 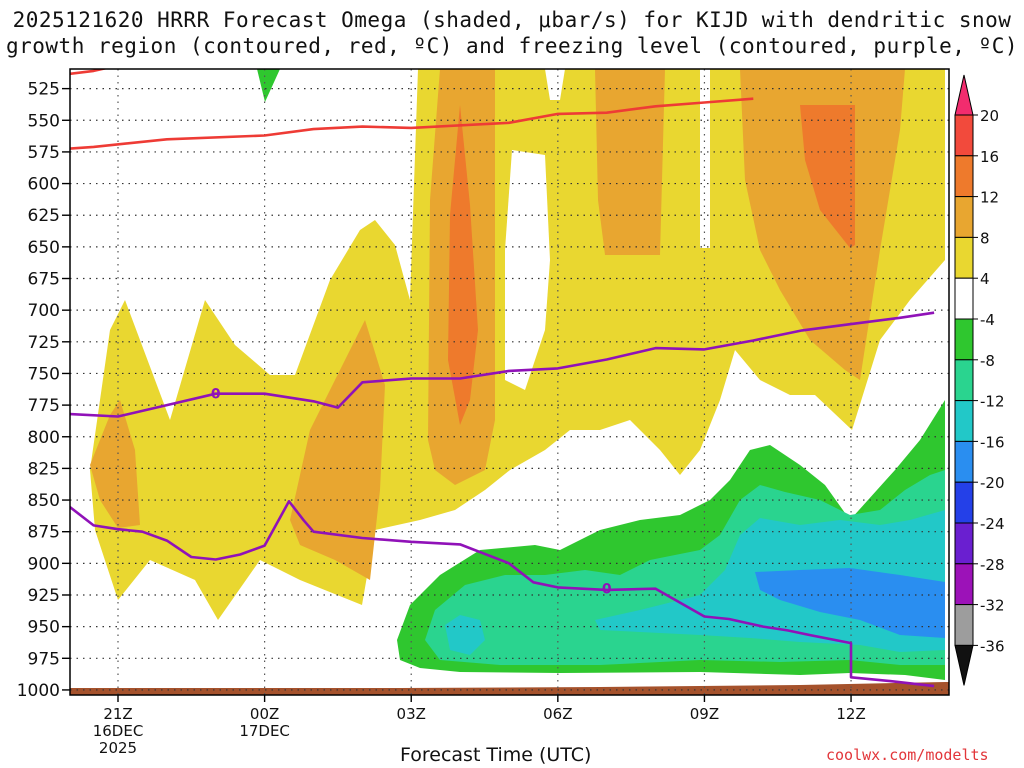 What do you see at coordinates (44, 311) in the screenshot?
I see `y-tick-label: 700` at bounding box center [44, 311].